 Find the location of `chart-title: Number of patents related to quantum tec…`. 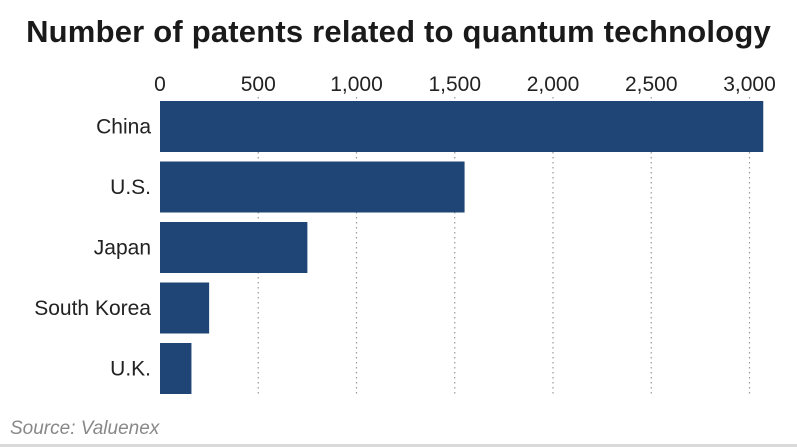

chart-title: Number of patents related to quantum tec… is located at coordinates (398, 31).